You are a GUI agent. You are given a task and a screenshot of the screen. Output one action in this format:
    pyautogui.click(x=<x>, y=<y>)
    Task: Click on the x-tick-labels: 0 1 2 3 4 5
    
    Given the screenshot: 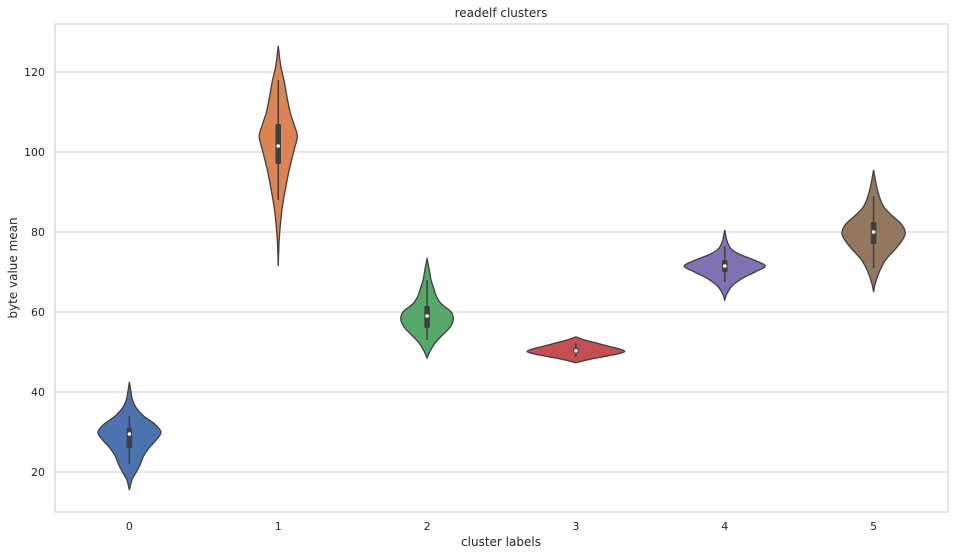 What is the action you would take?
    pyautogui.click(x=501, y=526)
    